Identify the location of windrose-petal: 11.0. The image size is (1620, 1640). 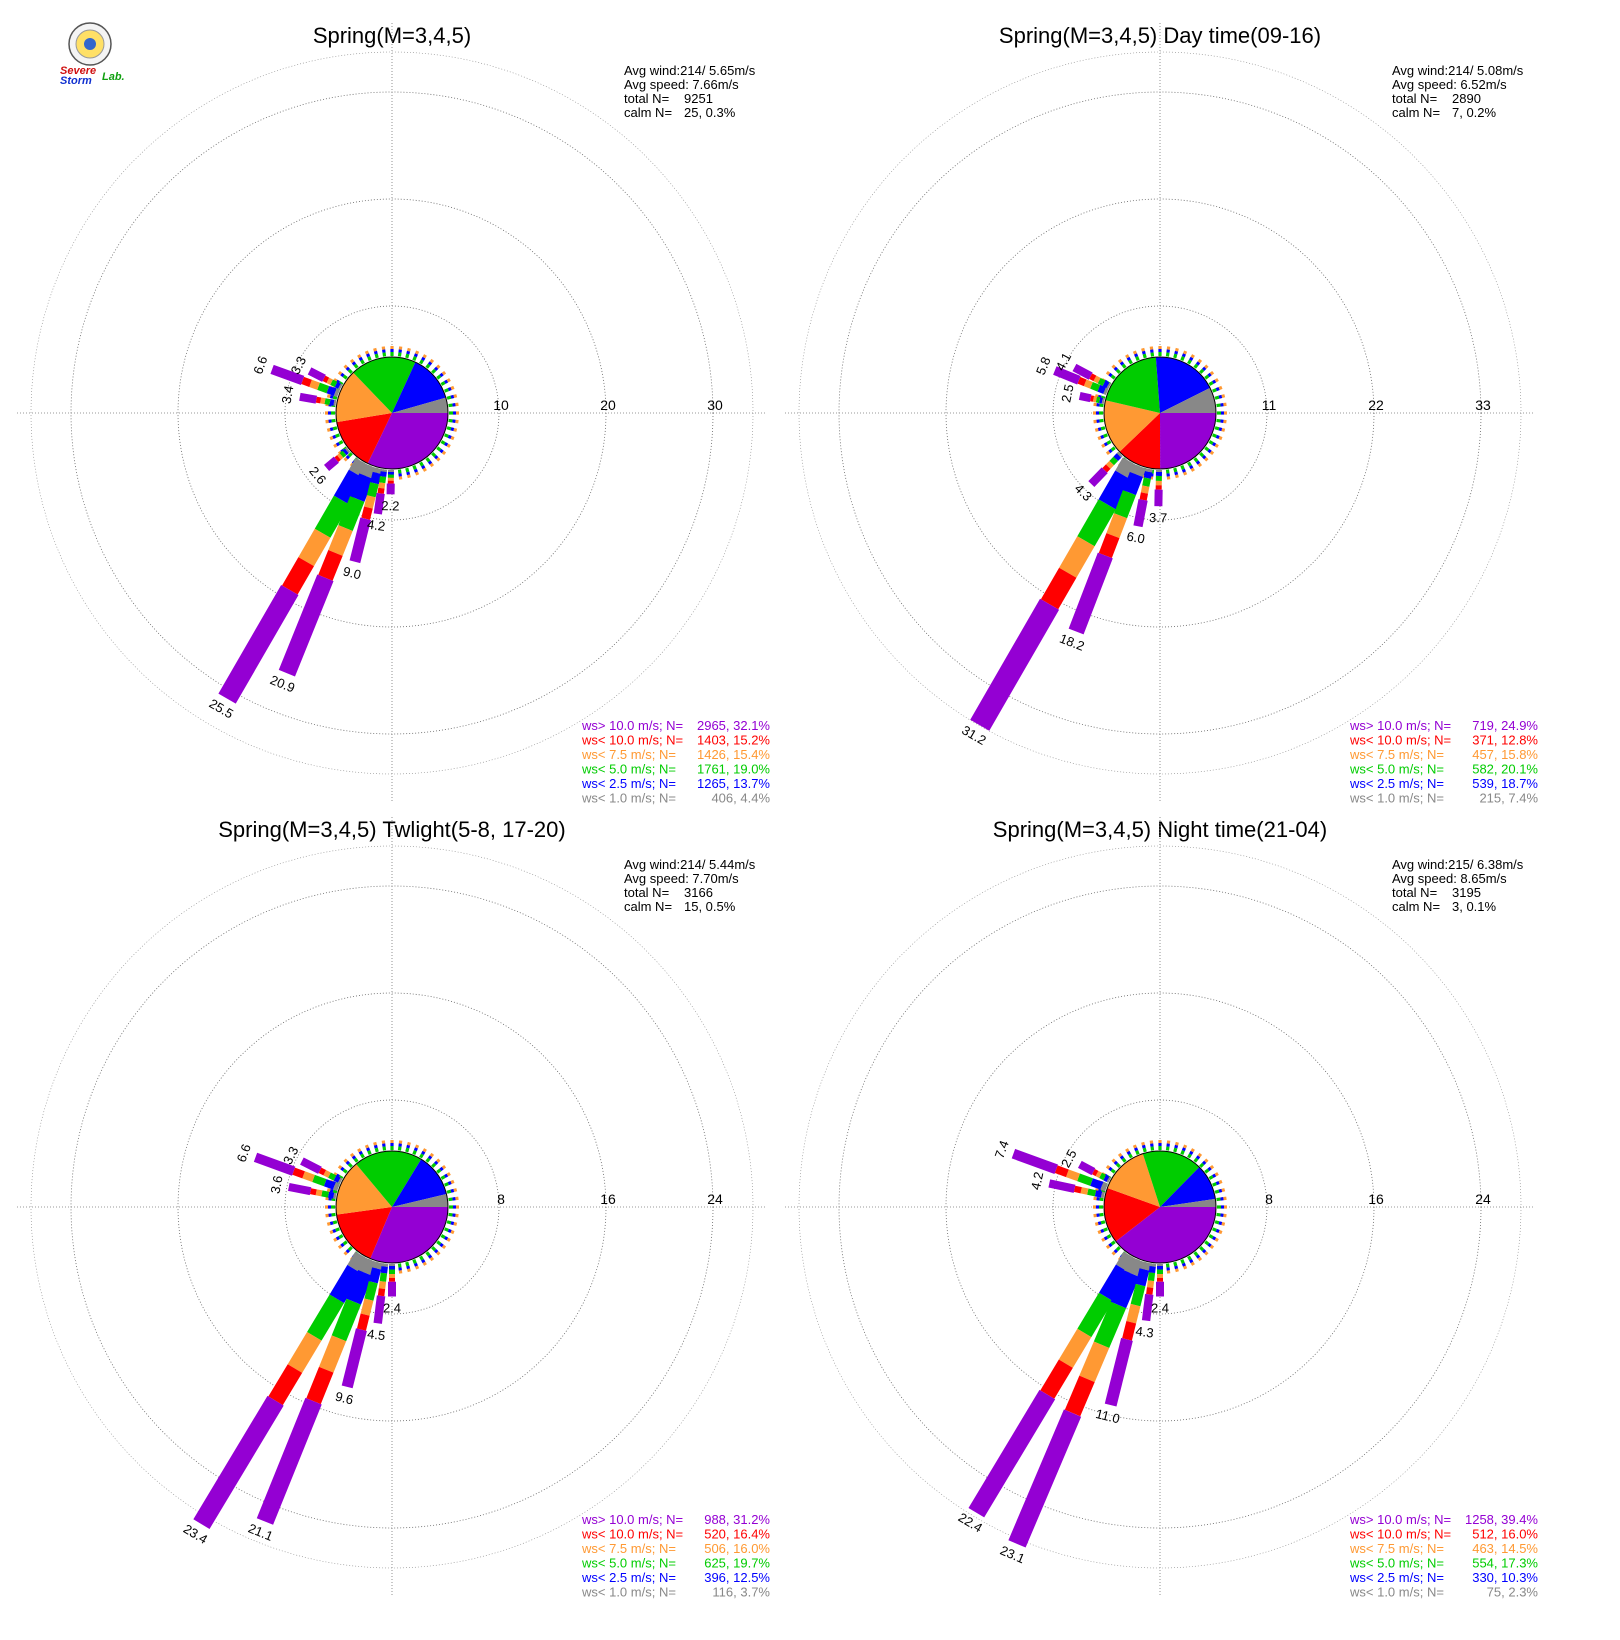
(1123, 1343).